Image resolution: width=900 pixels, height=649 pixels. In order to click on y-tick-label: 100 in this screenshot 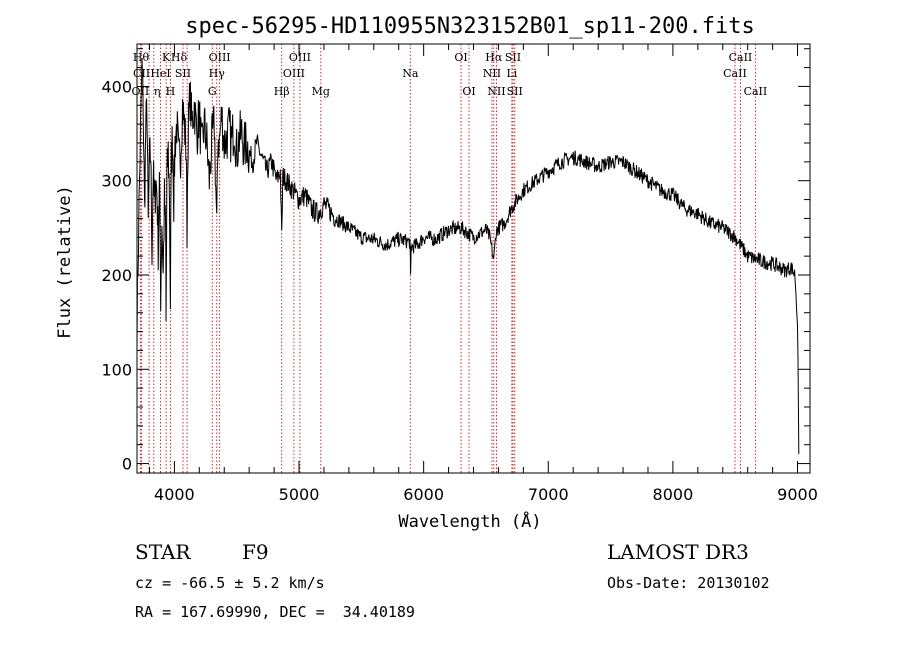, I will do `click(116, 369)`.